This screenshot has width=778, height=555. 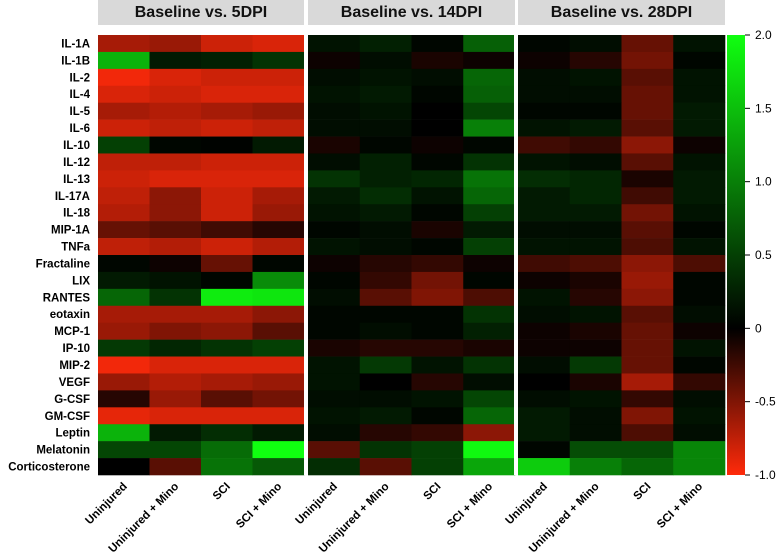 I want to click on row-label: TNFa, so click(x=75, y=248).